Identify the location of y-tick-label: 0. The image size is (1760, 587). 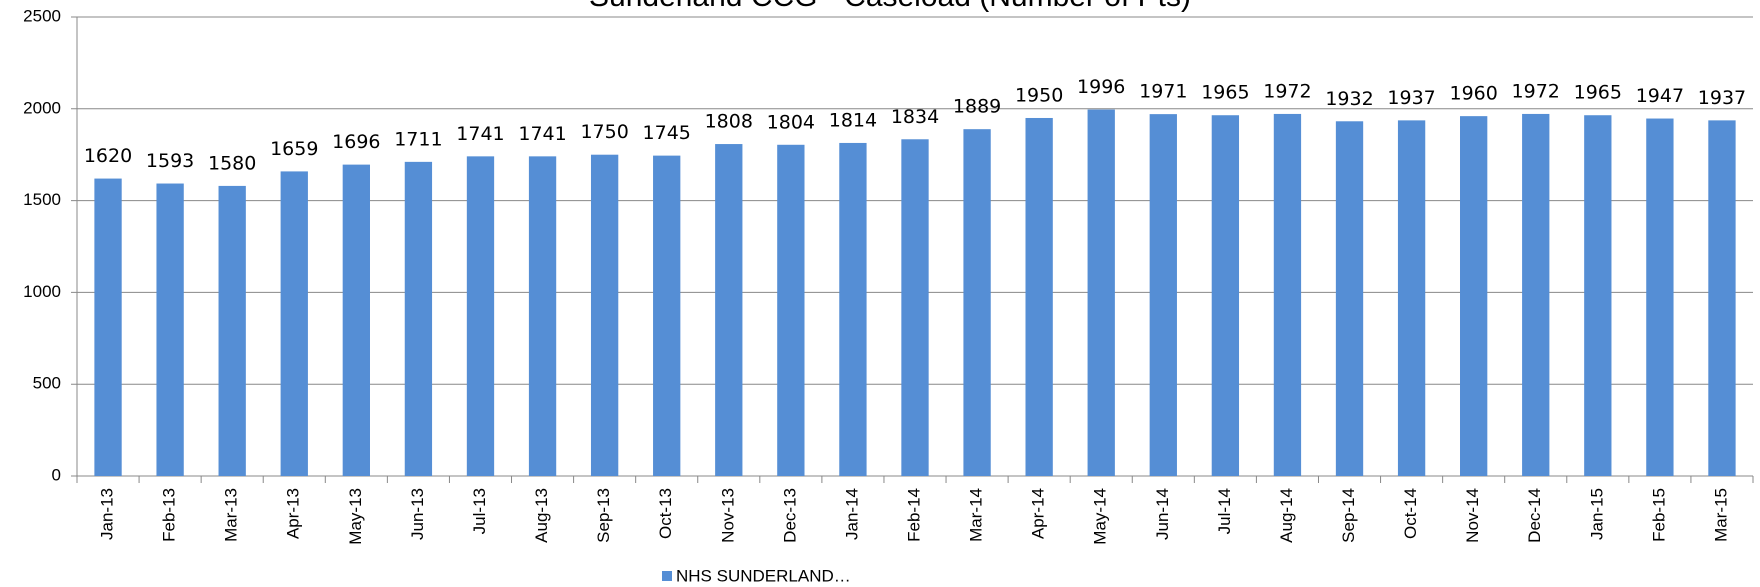
(56, 474).